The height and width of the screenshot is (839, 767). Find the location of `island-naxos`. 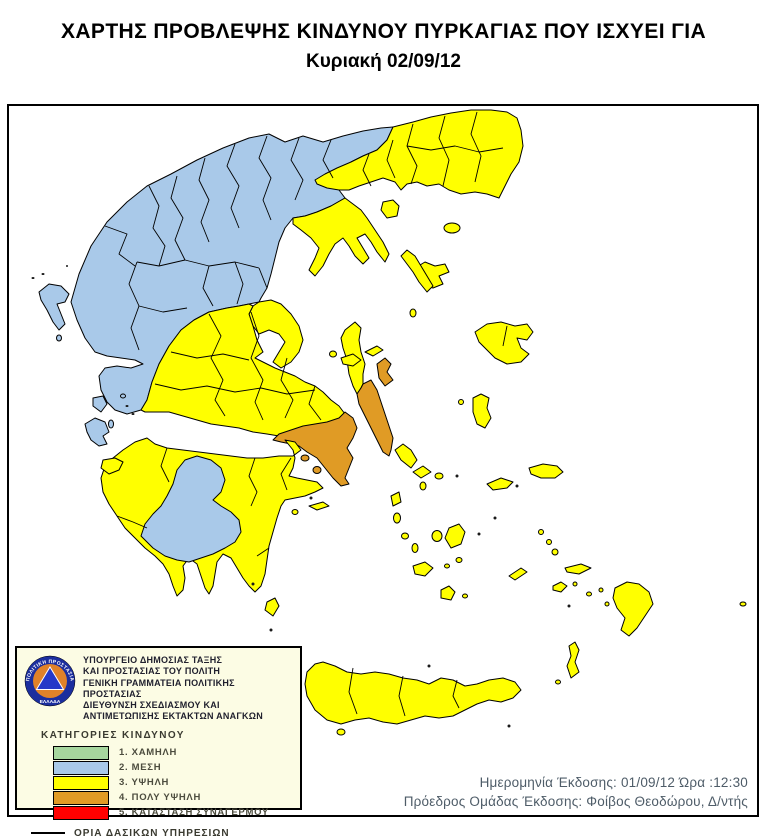

island-naxos is located at coordinates (455, 536).